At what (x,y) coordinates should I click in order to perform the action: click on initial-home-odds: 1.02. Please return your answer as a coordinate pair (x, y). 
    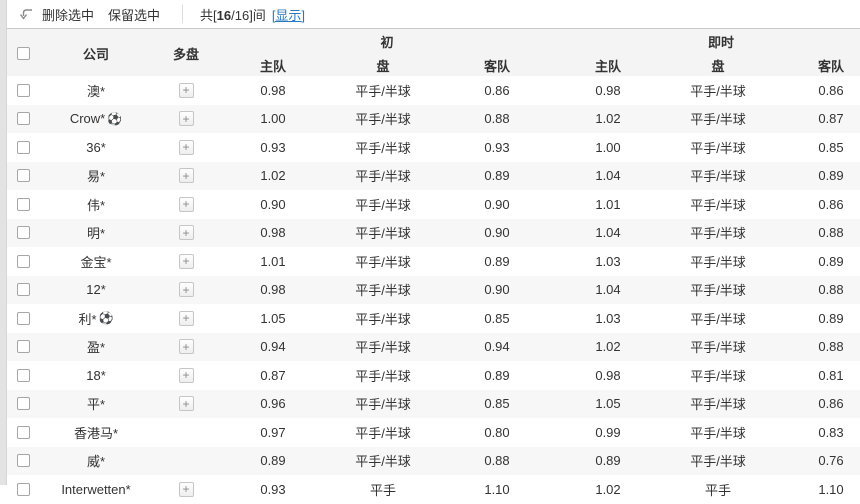
    Looking at the image, I should click on (273, 176).